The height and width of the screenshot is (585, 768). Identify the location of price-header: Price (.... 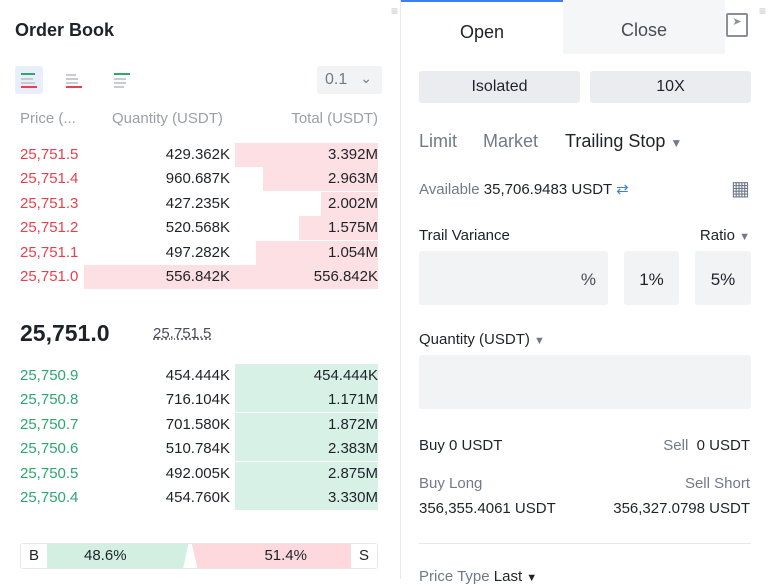
(48, 118).